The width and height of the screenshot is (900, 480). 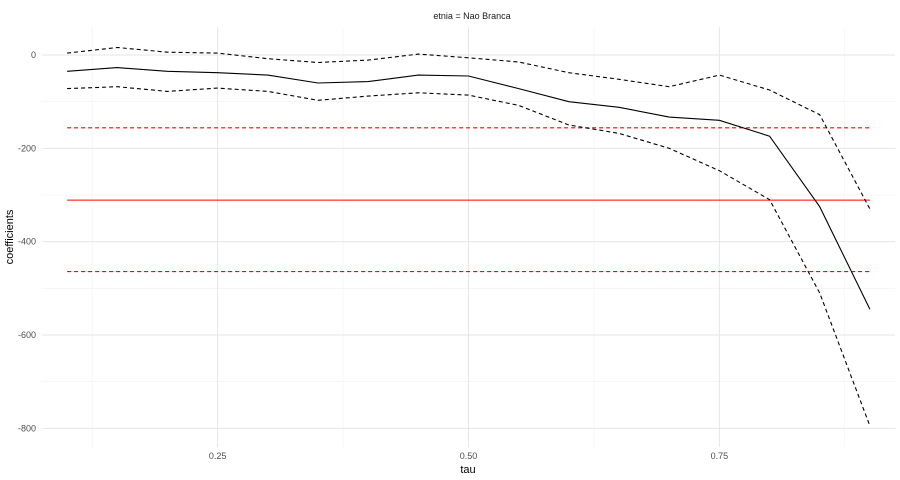 I want to click on x-tick-labels: 0.25 0.50 0.75, so click(x=468, y=456).